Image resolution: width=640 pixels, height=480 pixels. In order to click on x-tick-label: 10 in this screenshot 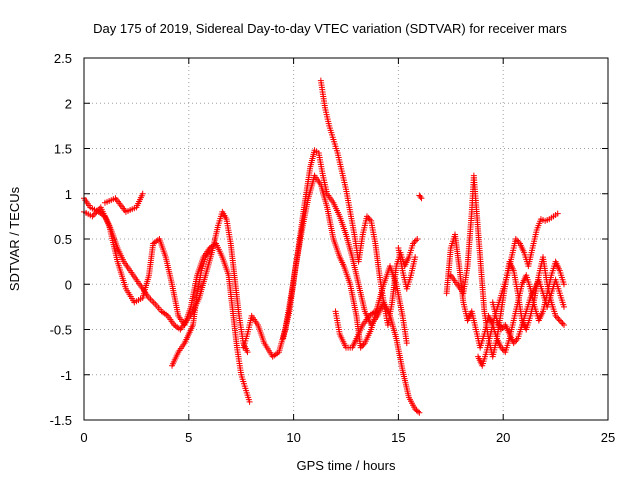, I will do `click(293, 437)`.